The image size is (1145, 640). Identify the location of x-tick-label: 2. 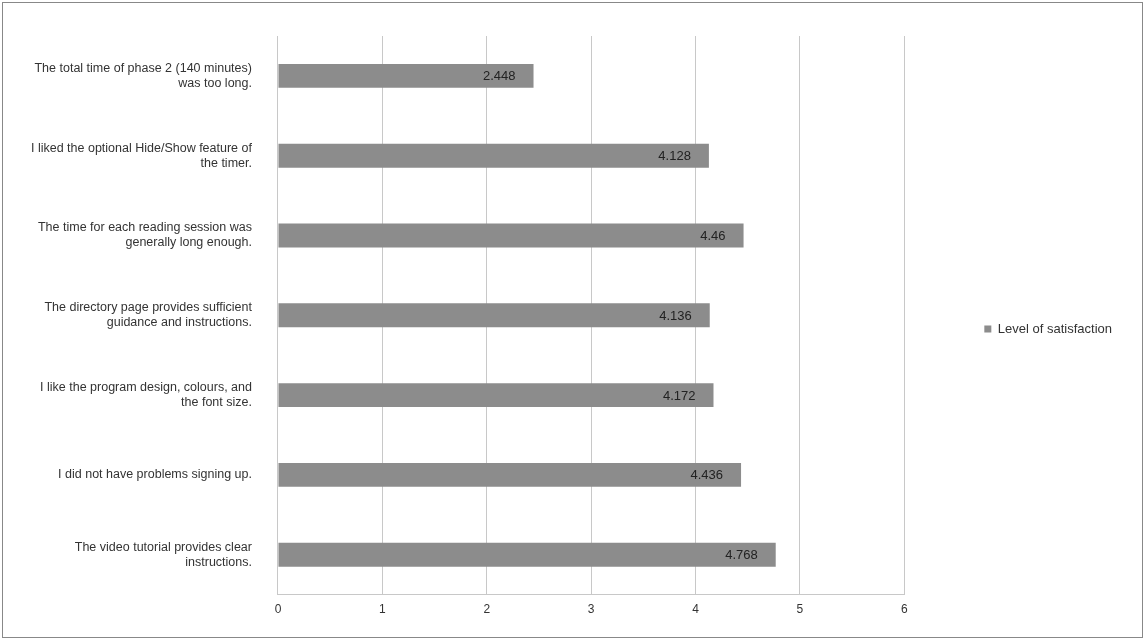
(487, 609).